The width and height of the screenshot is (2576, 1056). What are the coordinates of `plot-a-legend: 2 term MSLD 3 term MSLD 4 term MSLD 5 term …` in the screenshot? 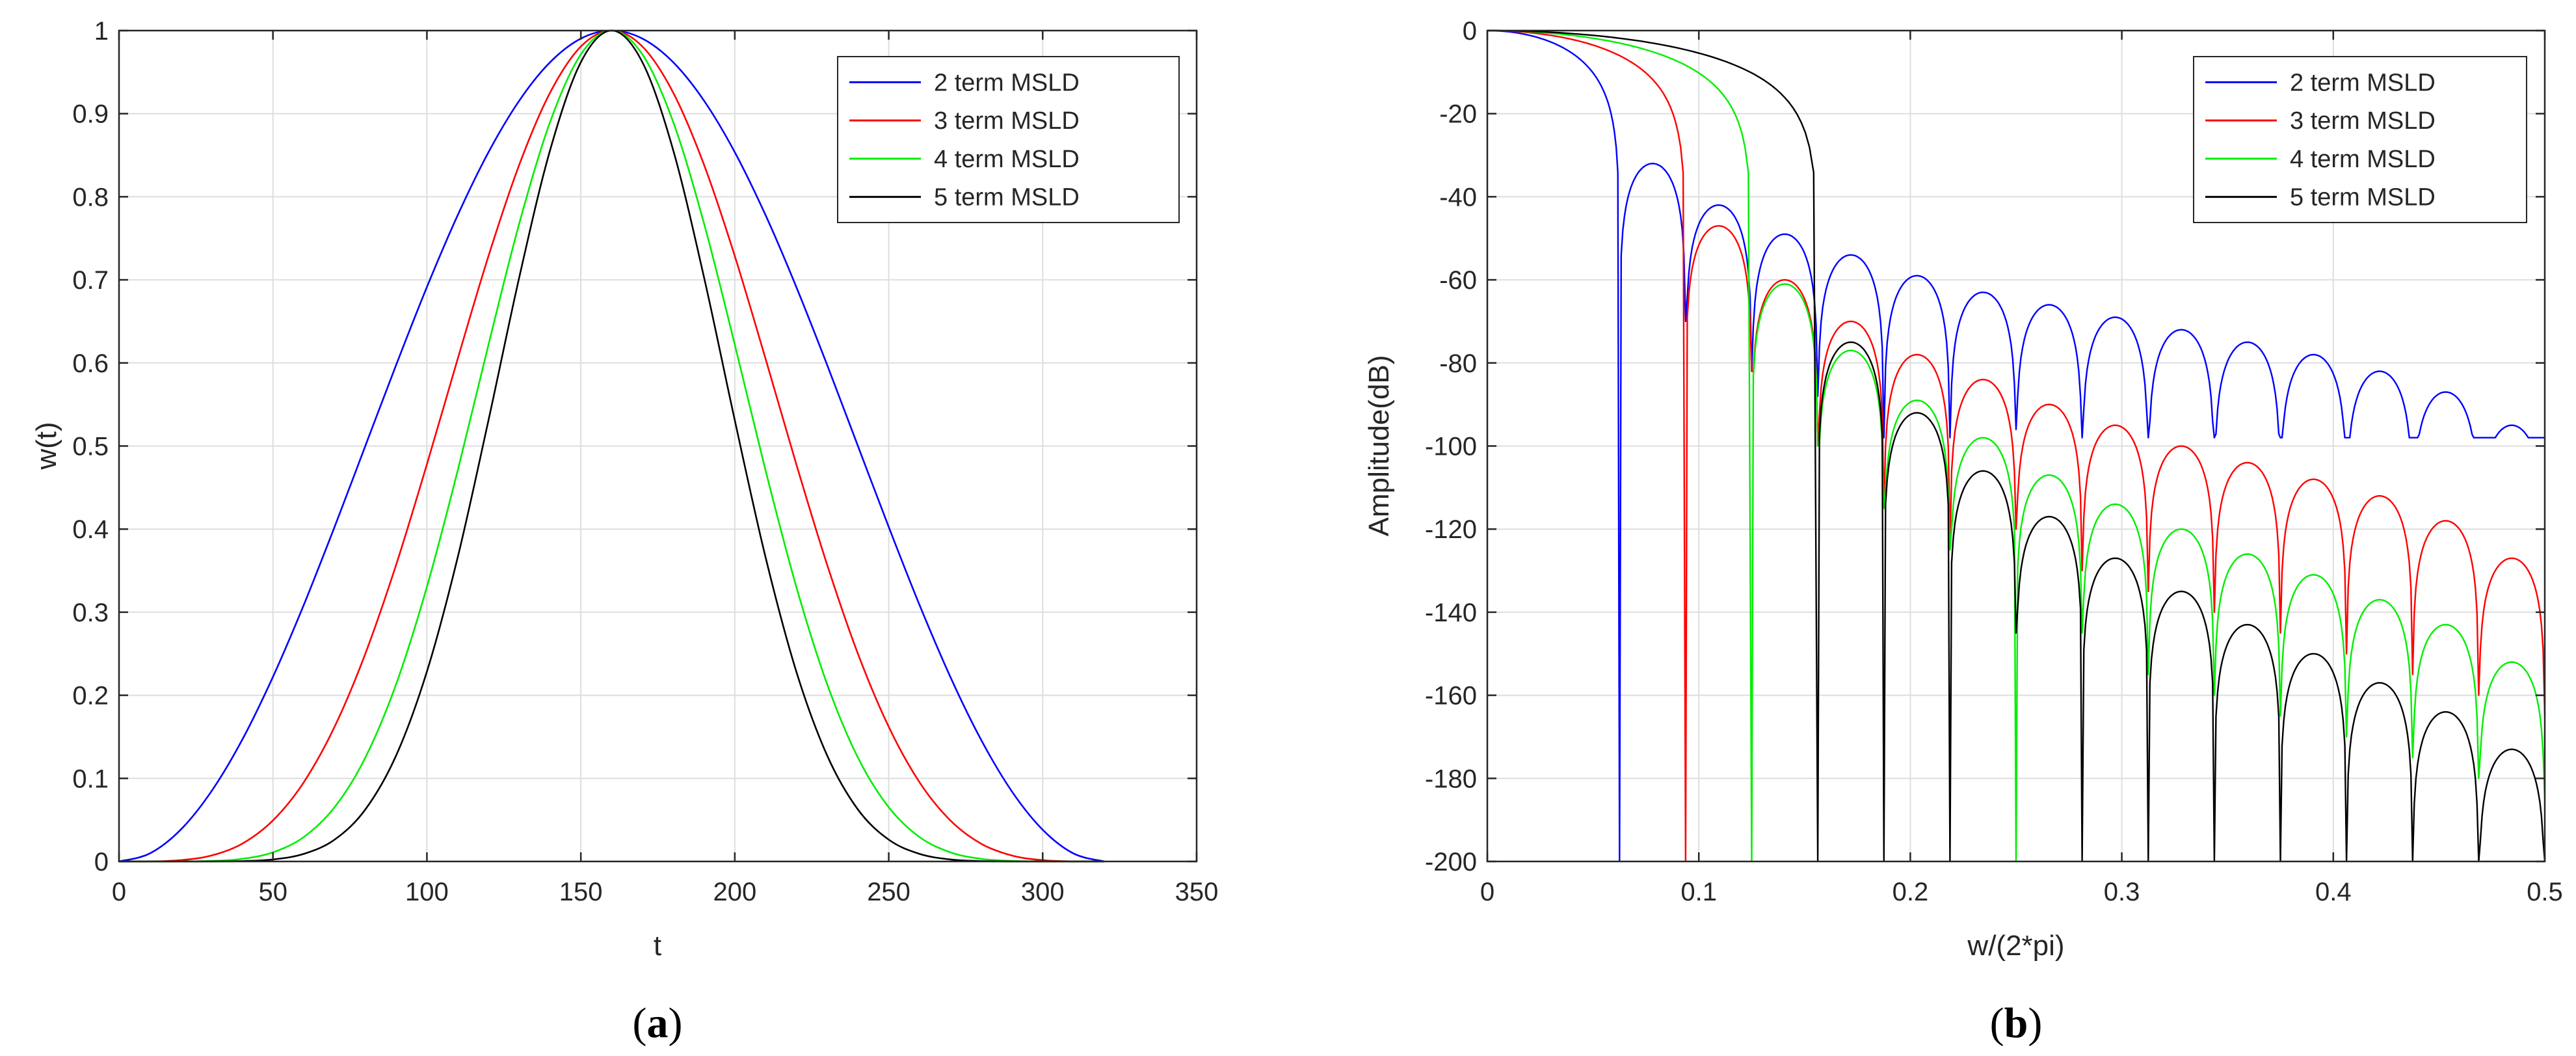 It's located at (1008, 139).